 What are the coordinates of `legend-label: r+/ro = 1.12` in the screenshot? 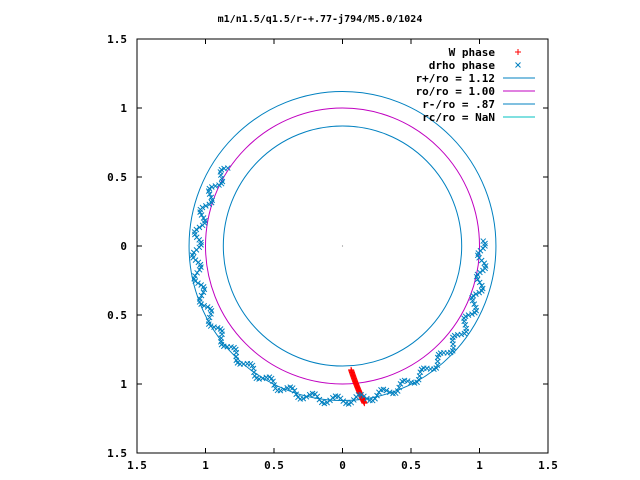 It's located at (455, 78).